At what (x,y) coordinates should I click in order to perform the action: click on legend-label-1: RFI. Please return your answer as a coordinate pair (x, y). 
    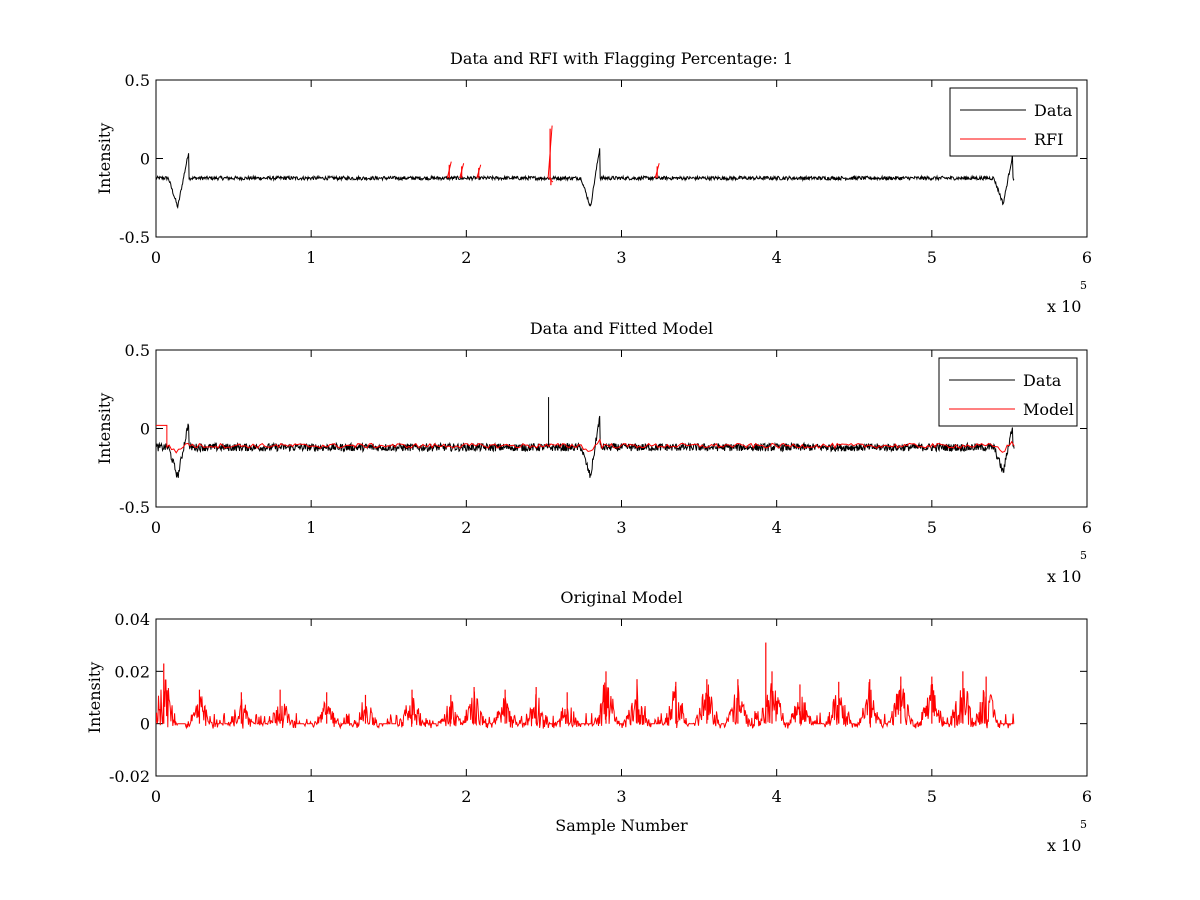
    Looking at the image, I should click on (1048, 139).